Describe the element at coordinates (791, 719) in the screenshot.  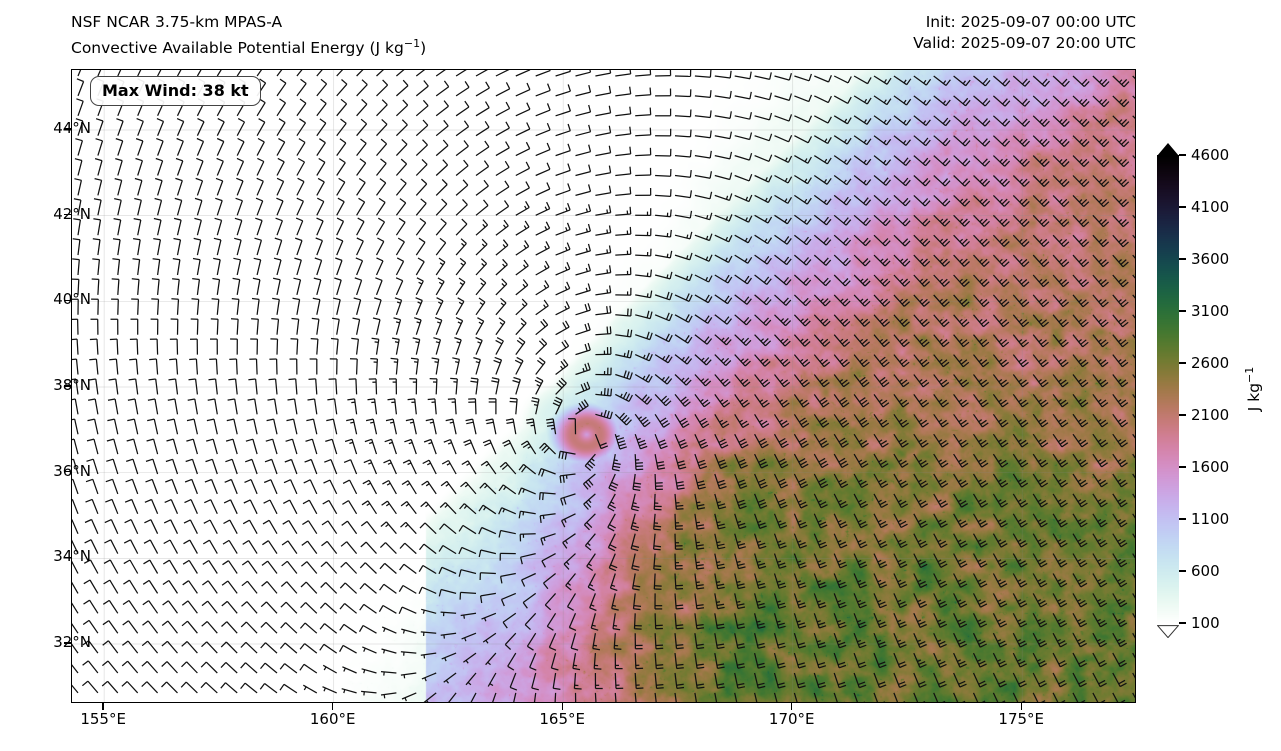
I see `x-tick-label: 170°E` at that location.